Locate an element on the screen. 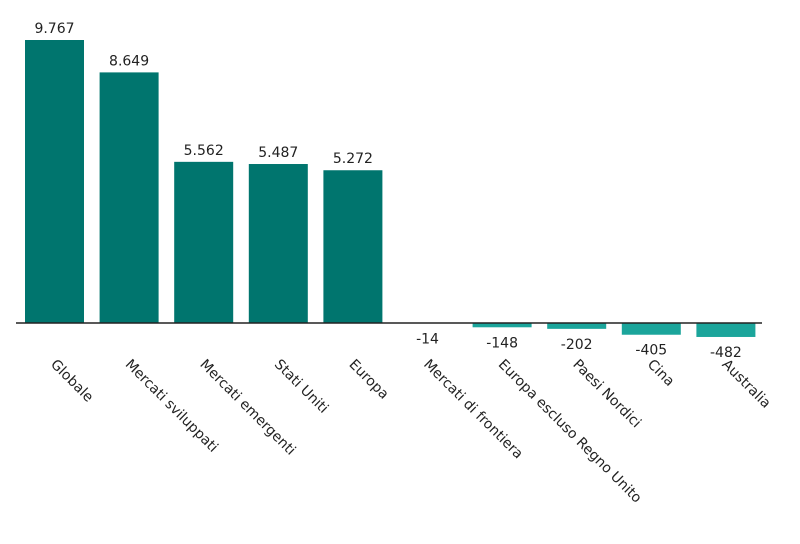  data-label: 5.562 is located at coordinates (204, 151).